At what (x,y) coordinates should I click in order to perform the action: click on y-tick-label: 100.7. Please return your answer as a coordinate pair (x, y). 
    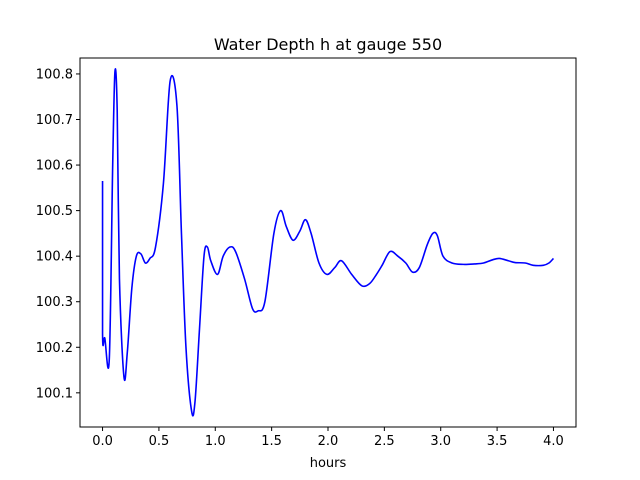
    Looking at the image, I should click on (54, 120).